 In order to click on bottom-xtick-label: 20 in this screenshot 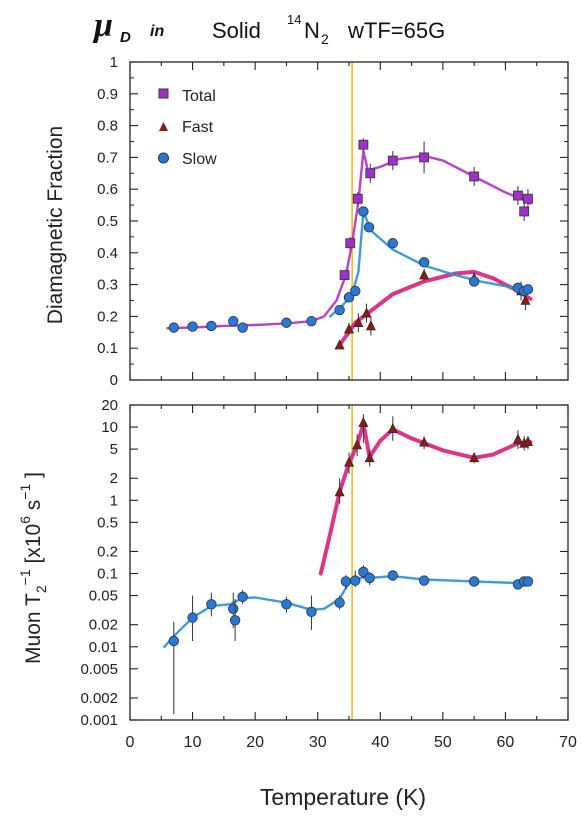, I will do `click(255, 742)`.